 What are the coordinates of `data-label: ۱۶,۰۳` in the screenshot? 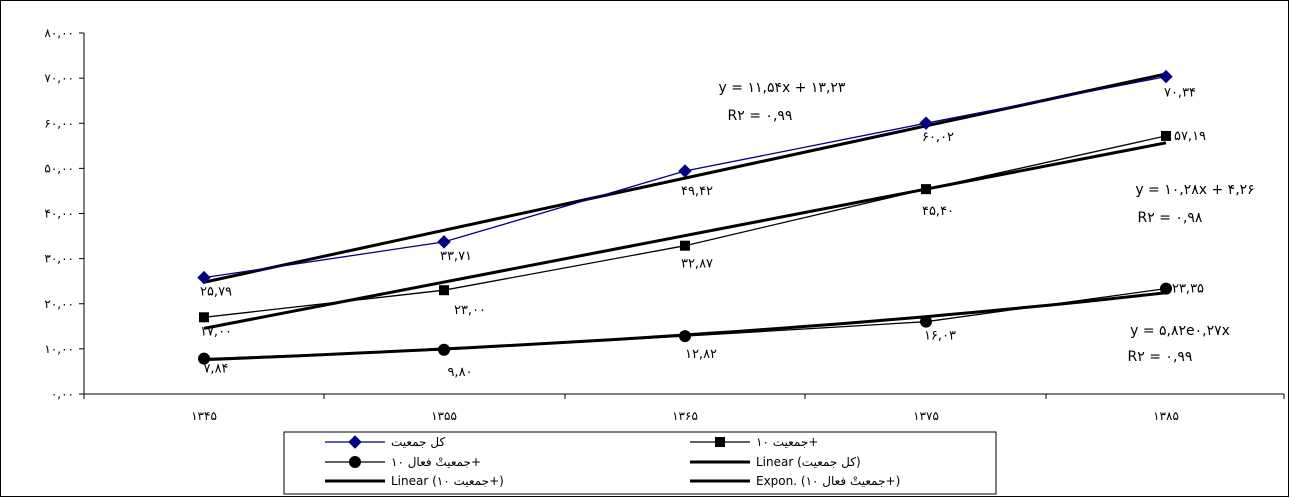 It's located at (940, 336).